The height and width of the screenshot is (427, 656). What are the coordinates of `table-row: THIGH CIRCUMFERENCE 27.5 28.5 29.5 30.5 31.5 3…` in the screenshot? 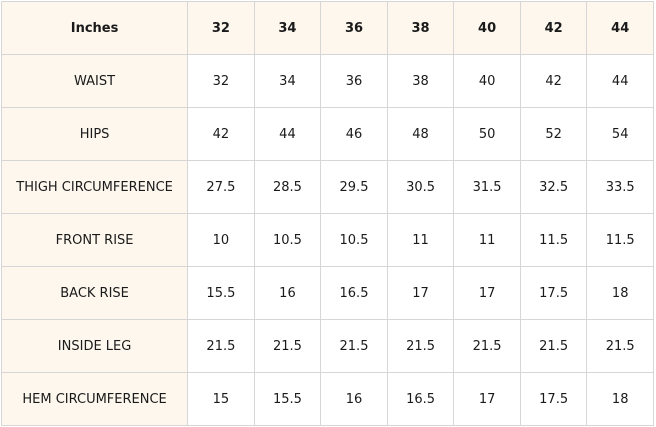 It's located at (327, 187).